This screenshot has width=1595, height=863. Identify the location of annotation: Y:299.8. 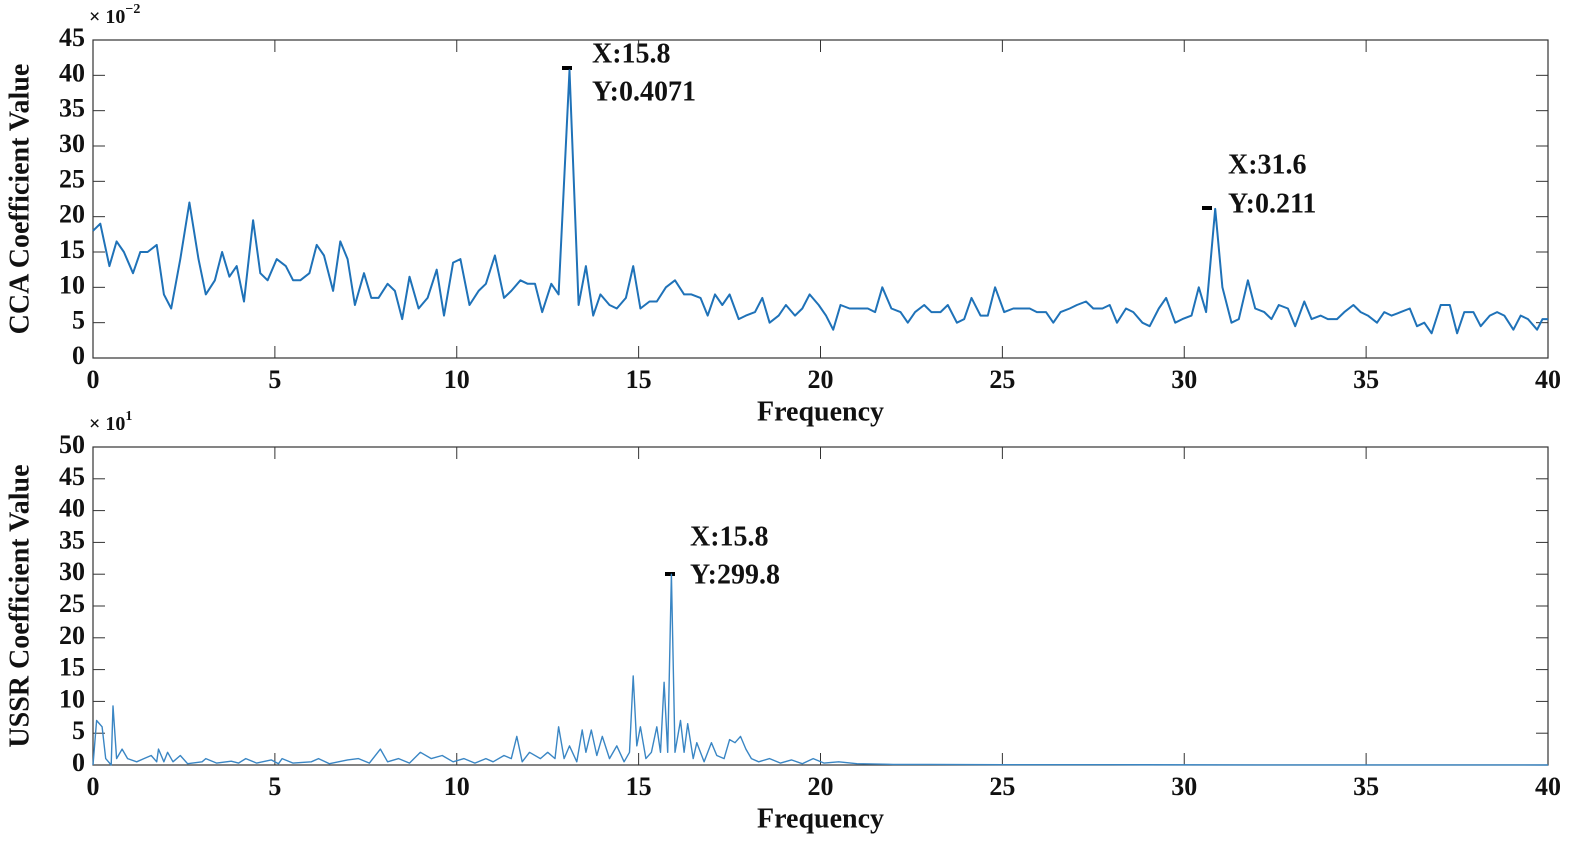
(735, 574).